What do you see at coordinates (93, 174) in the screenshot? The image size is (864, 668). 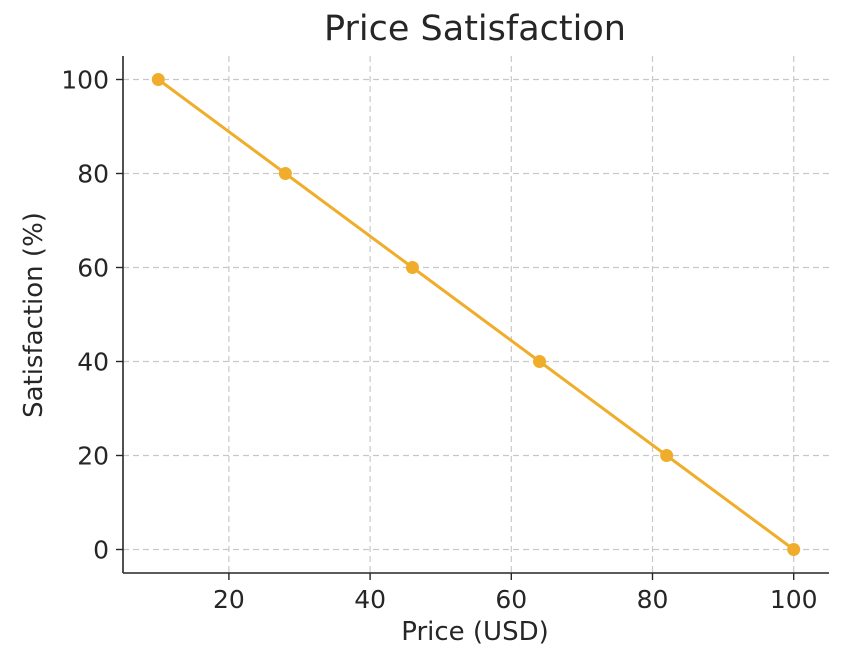 I see `y-tick-label: 80` at bounding box center [93, 174].